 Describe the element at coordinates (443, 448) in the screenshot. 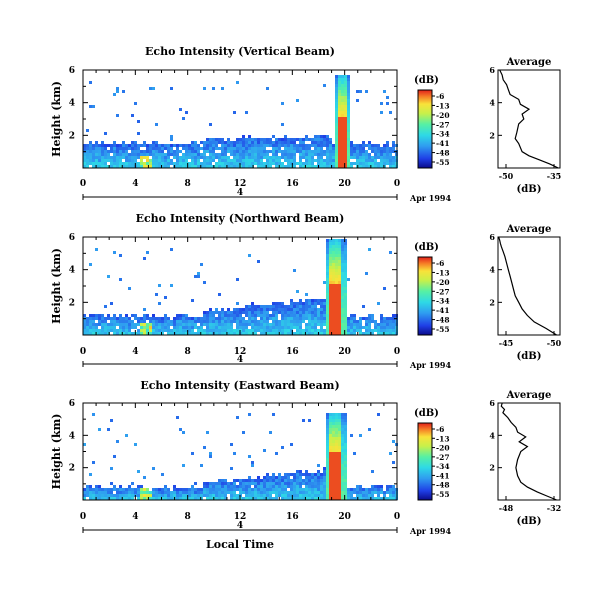

I see `colorbar-tick-label: -20` at that location.